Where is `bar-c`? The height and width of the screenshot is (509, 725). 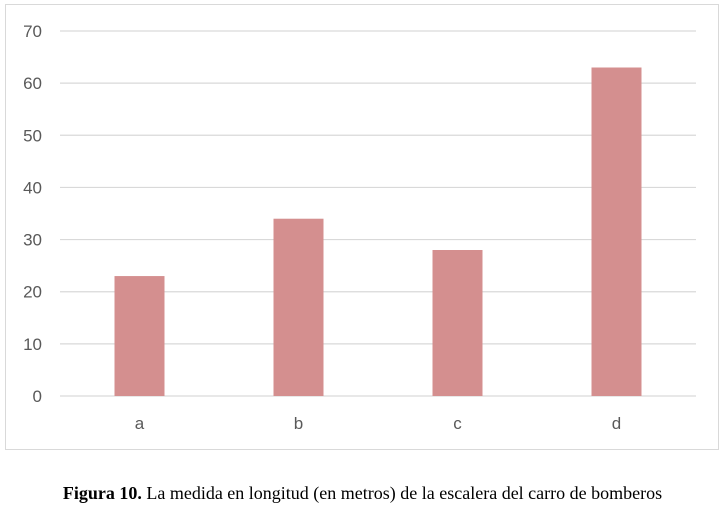 bar-c is located at coordinates (457, 323).